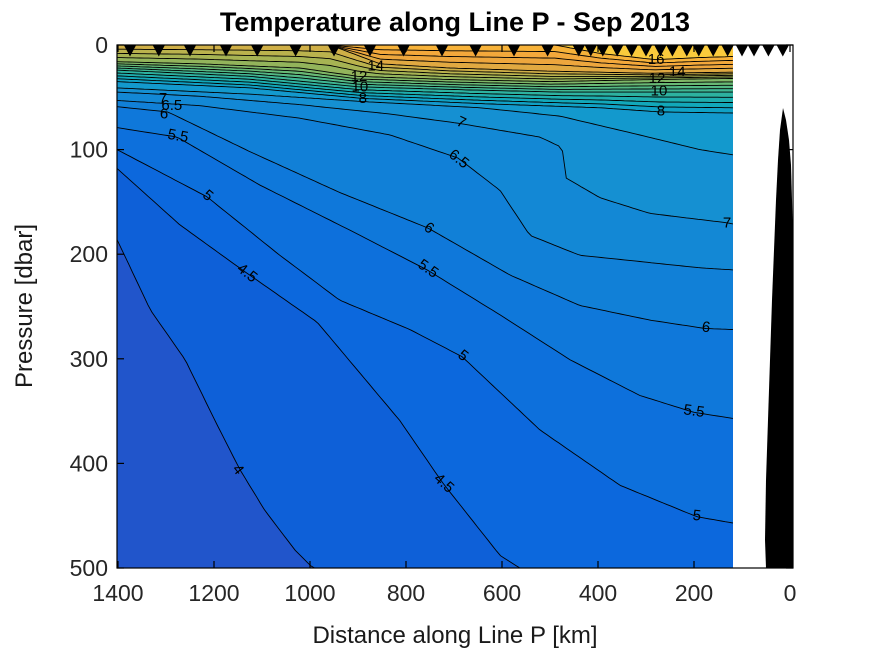 The width and height of the screenshot is (875, 656). What do you see at coordinates (456, 51) in the screenshot?
I see `station-markers-layer` at bounding box center [456, 51].